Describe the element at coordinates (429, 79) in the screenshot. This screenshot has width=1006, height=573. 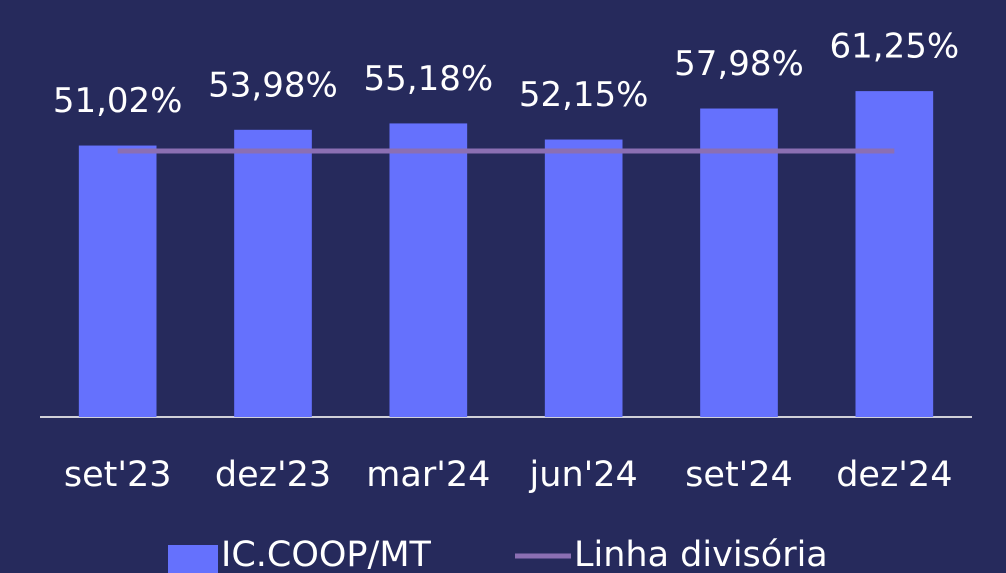
I see `data-label: 55,18%` at that location.